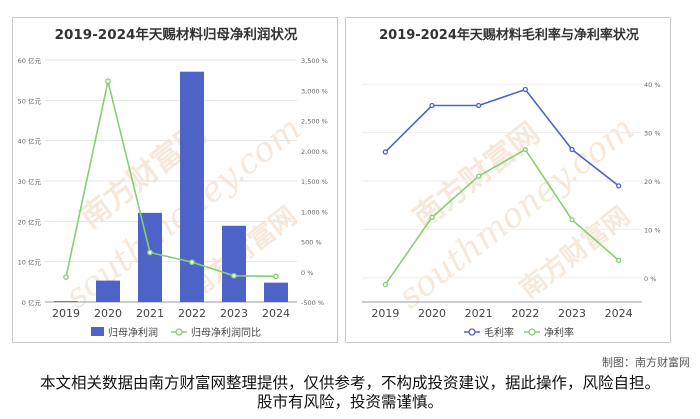 Image resolution: width=700 pixels, height=419 pixels. I want to click on y-right-tick-label: 2,000 %, so click(314, 152).